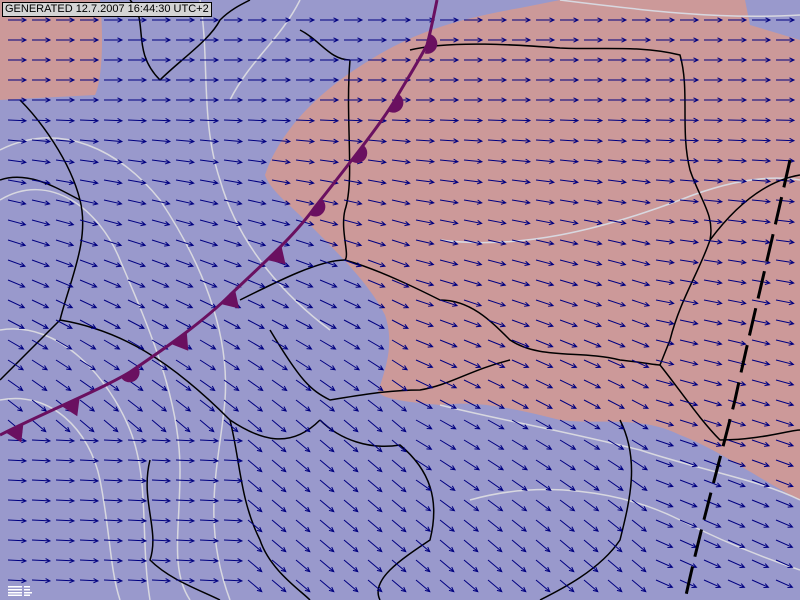 This screenshot has height=600, width=800. Describe the element at coordinates (23, 591) in the screenshot. I see `legend-grid-icon` at that location.